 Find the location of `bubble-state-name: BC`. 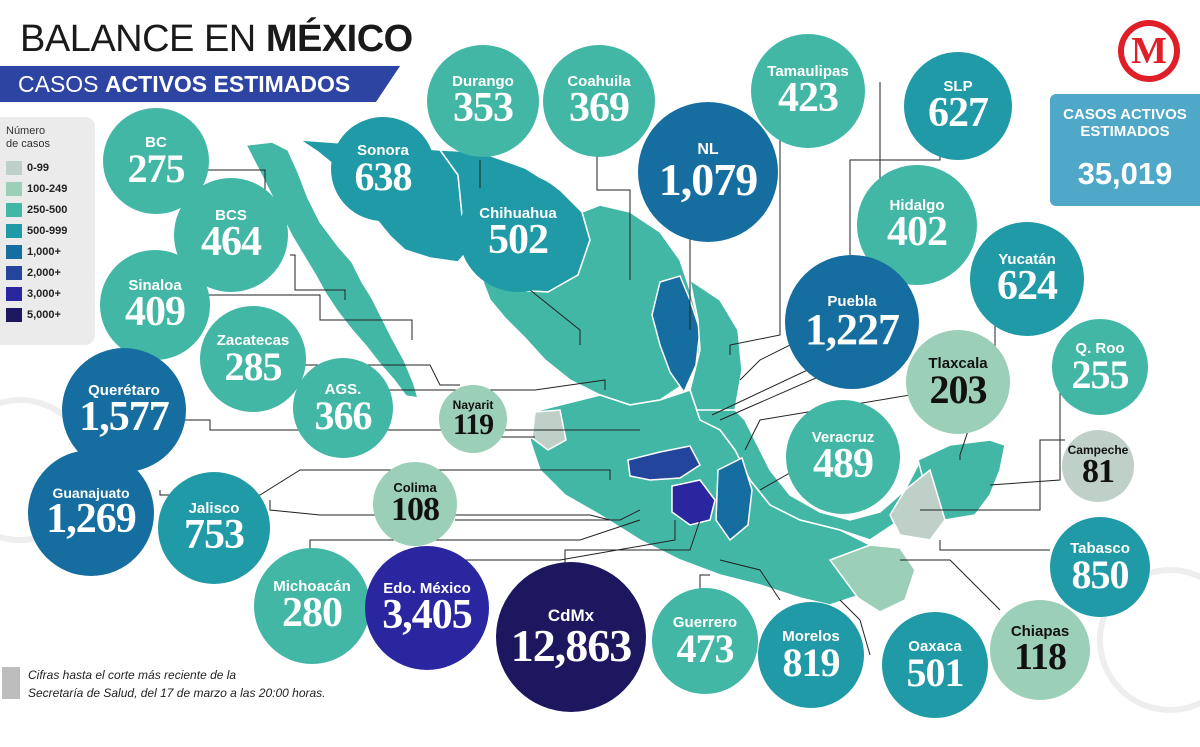

bubble-state-name: BC is located at coordinates (156, 142).